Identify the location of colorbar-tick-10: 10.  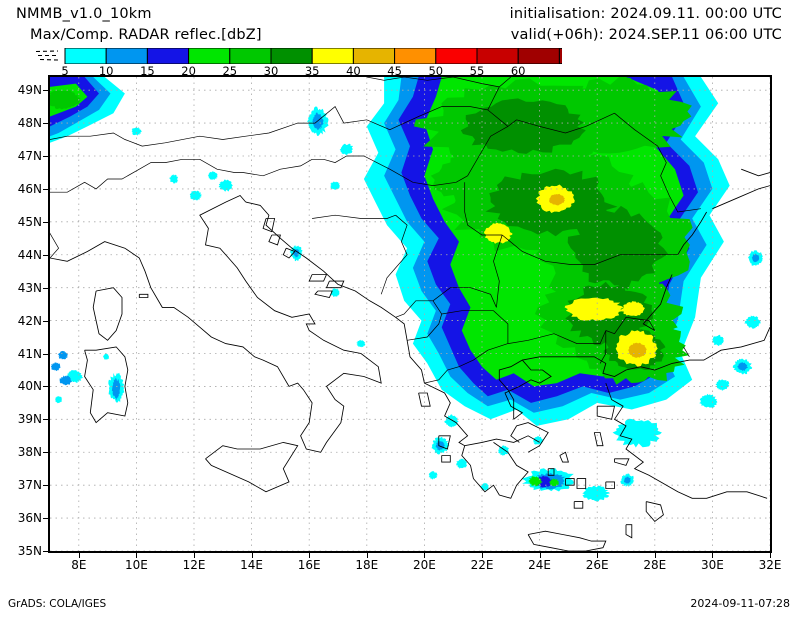
(106, 71).